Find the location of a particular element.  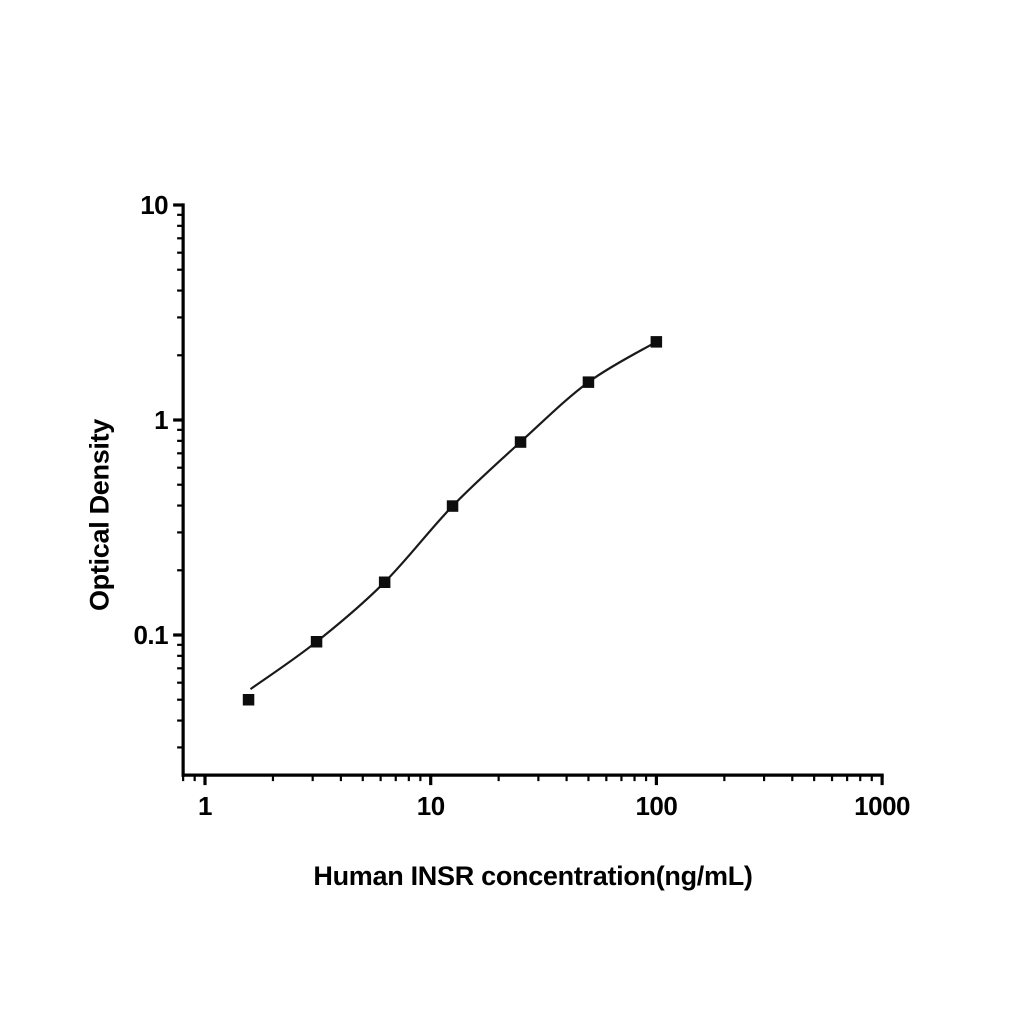

x-tick-label: 1 is located at coordinates (205, 806).